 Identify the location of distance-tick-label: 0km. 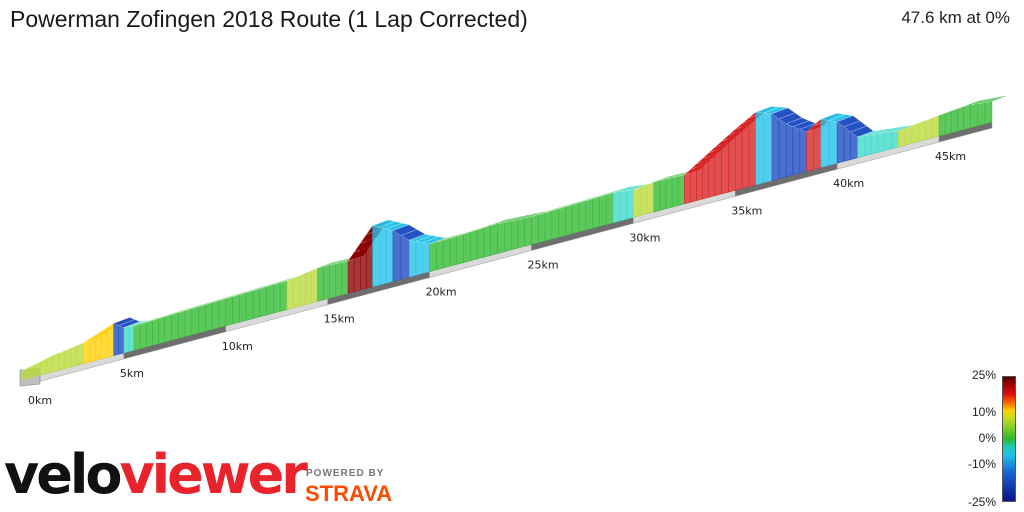
(40, 400).